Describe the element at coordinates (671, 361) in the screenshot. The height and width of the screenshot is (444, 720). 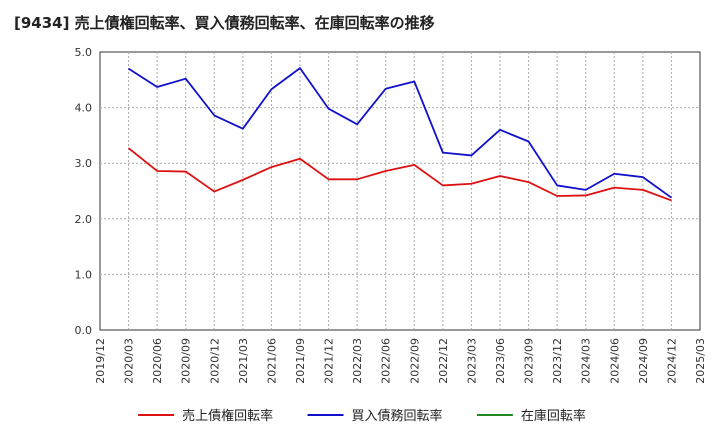
I see `x-tick-label: 2024/12` at that location.